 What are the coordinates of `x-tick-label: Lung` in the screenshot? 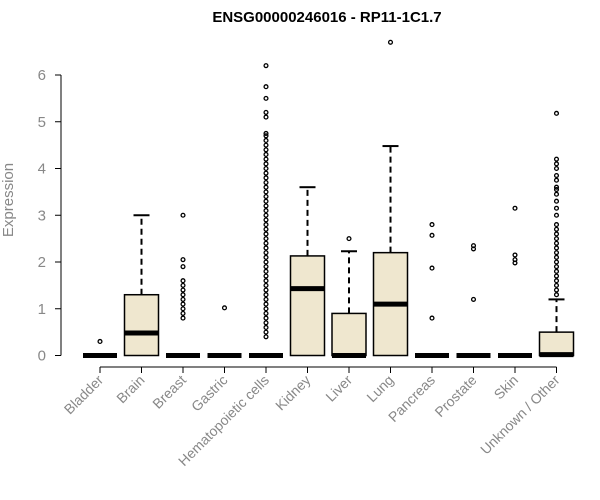 It's located at (379, 388).